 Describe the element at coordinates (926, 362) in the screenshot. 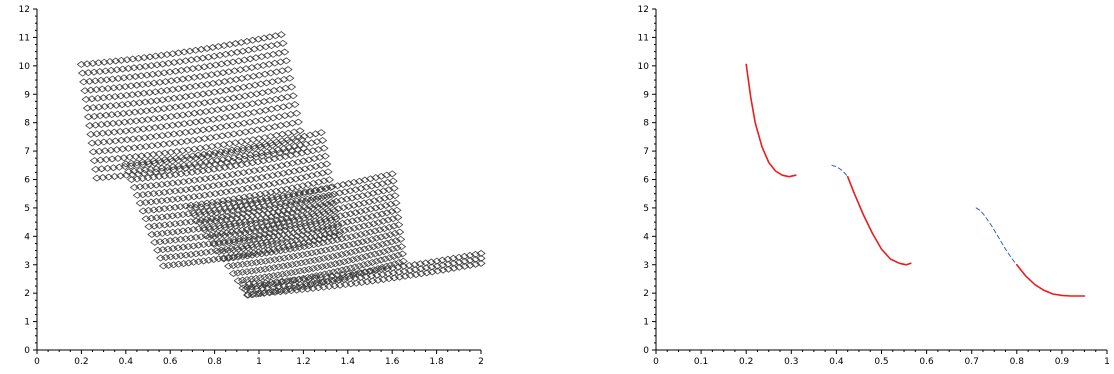

I see `x-tick-label: 0.6` at that location.